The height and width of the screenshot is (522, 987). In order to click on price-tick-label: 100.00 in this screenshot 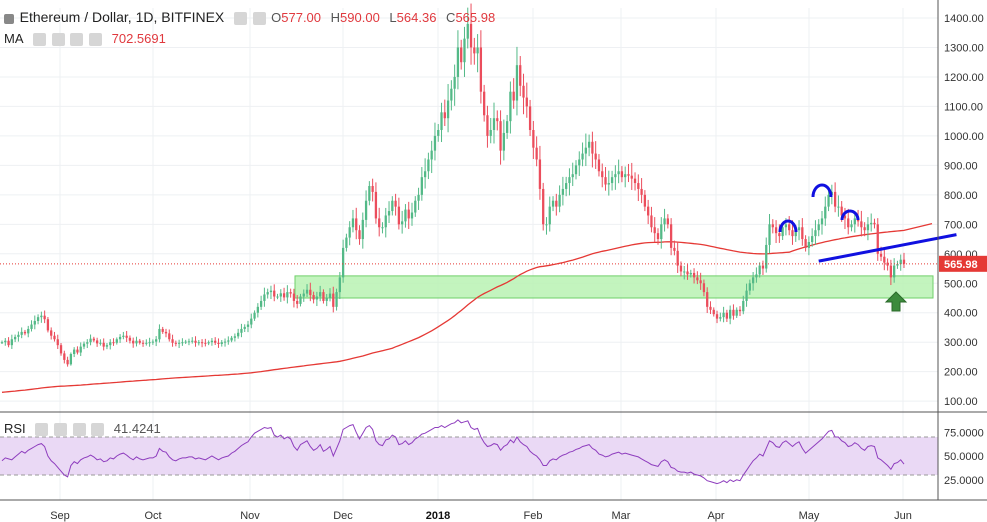, I will do `click(961, 402)`.